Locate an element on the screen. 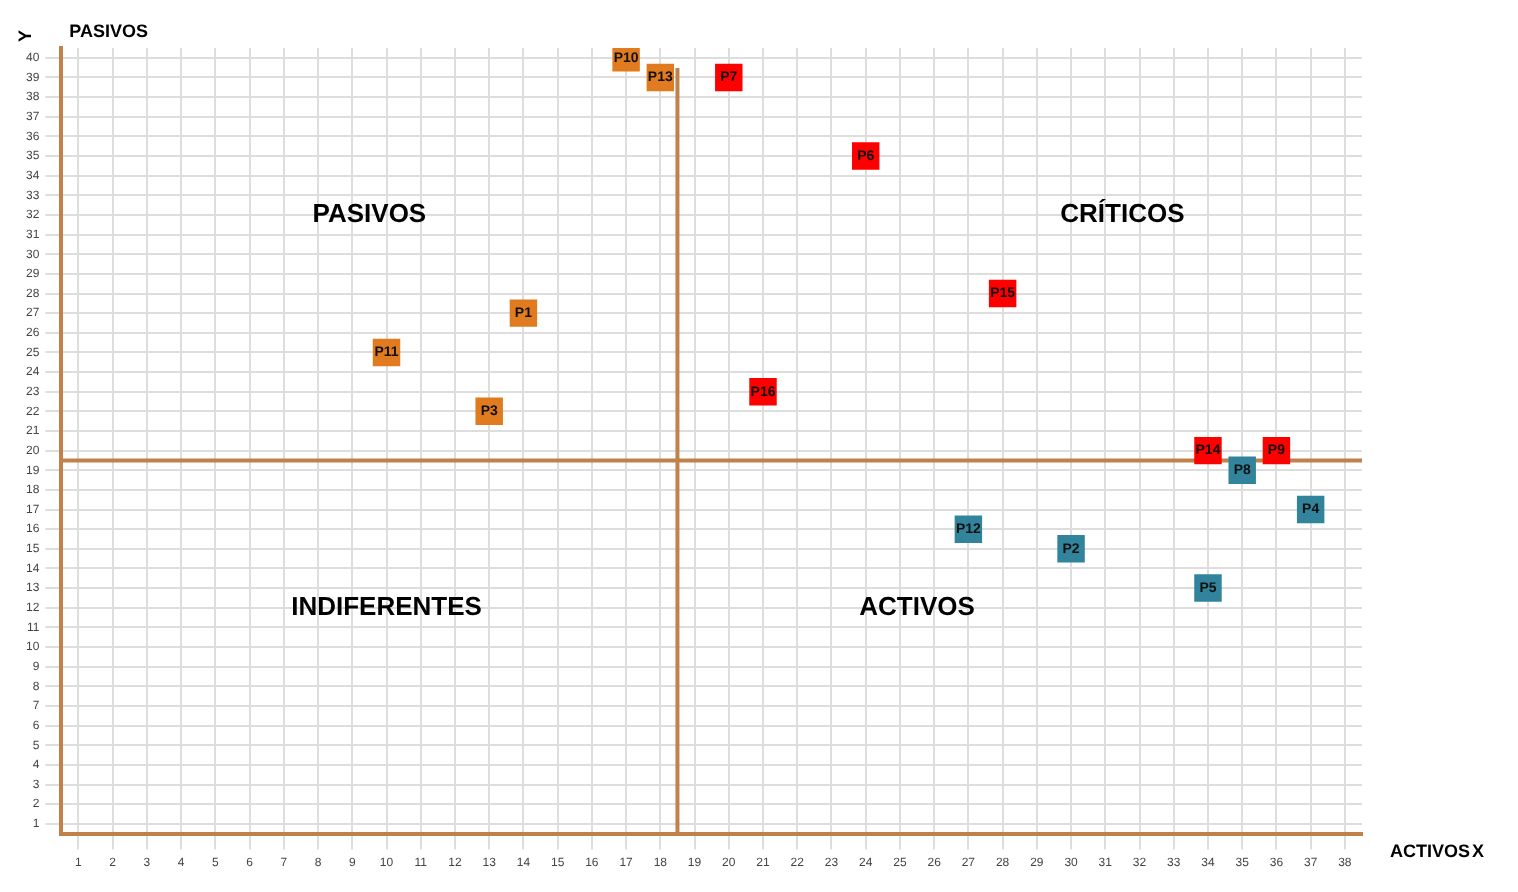 The height and width of the screenshot is (892, 1518). annotation: INDIFERENTES is located at coordinates (387, 605).